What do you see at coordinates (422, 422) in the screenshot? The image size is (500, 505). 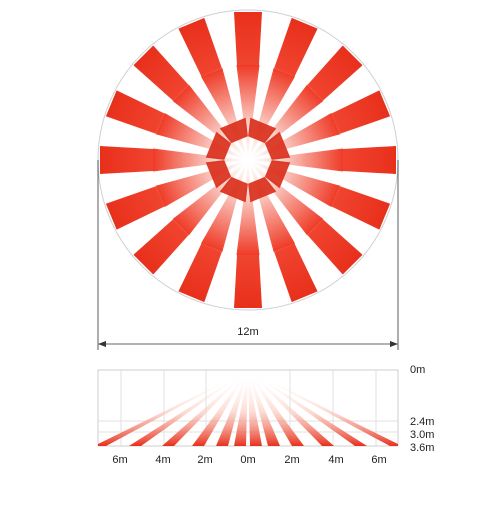 I see `height-label: 2.4m` at bounding box center [422, 422].